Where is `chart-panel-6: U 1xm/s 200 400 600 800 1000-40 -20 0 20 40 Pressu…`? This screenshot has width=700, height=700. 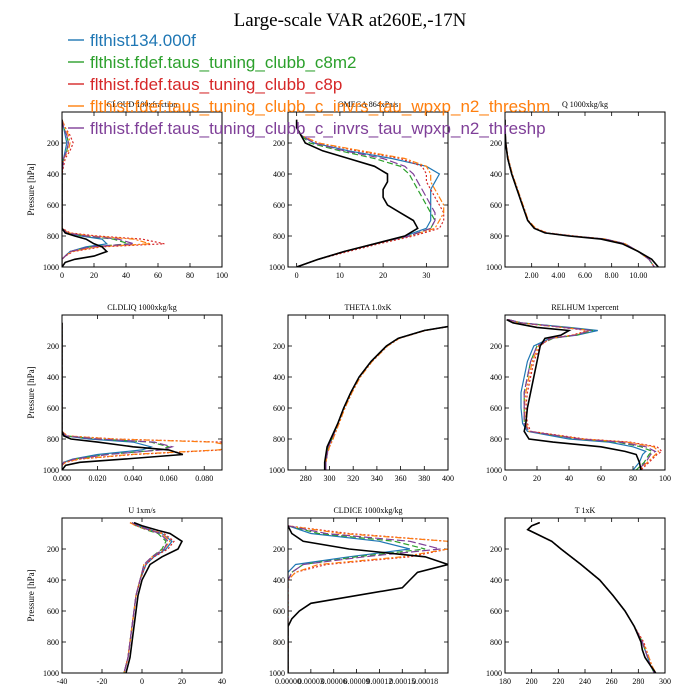
chart-panel-6: U 1xm/s 200 400 600 800 1000-40 -20 0 20 40 Pressu… is located at coordinates (126, 596).